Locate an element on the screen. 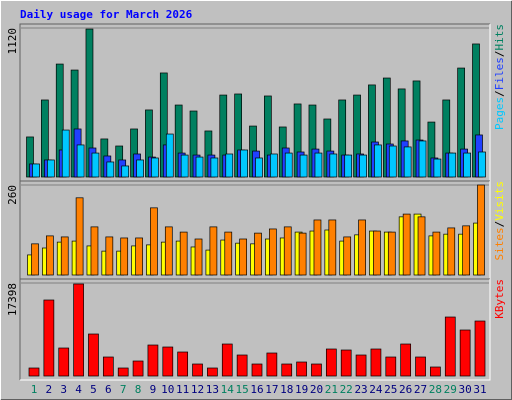  legend: Pages/Files/Hits is located at coordinates (499, 77).